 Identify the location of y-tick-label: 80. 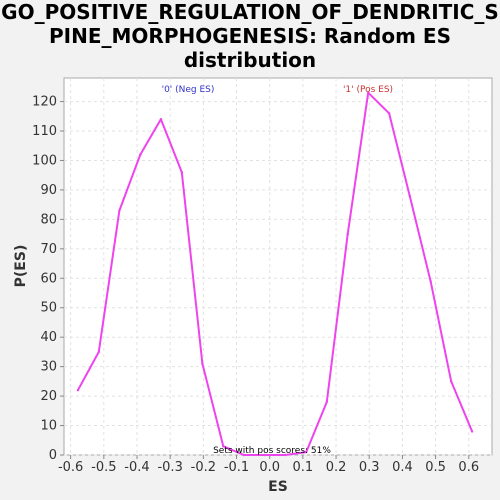
(48, 219).